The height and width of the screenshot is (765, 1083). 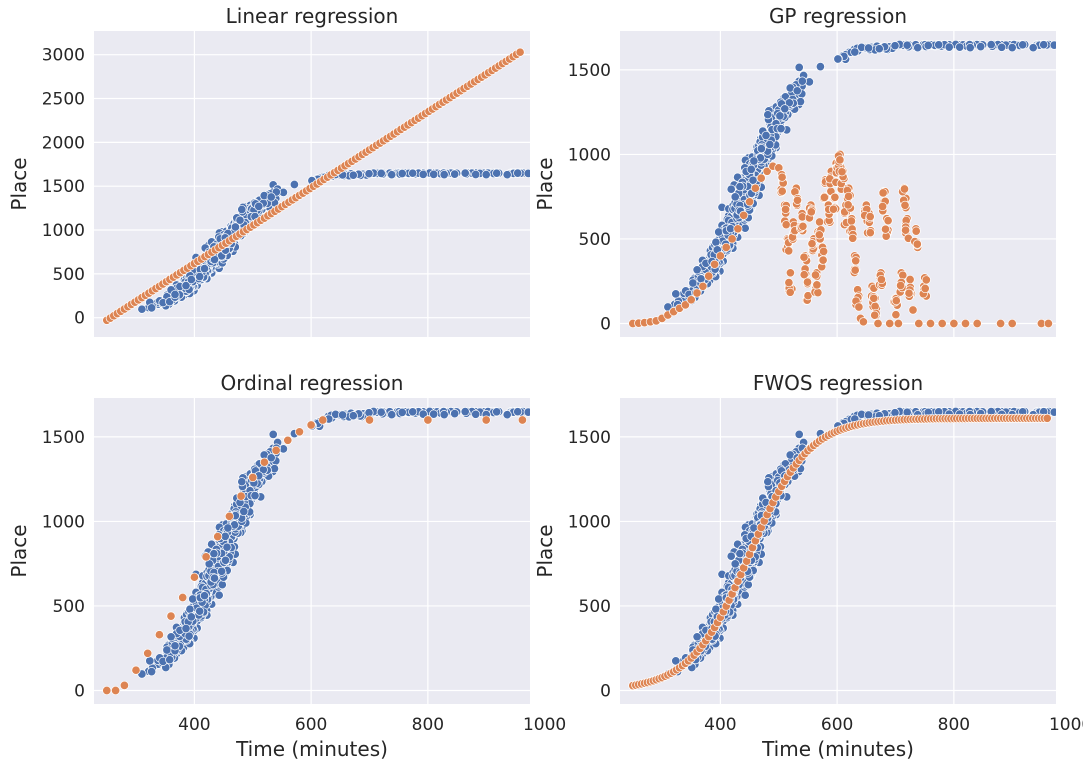 What do you see at coordinates (595, 607) in the screenshot?
I see `y-tick-label: 500` at bounding box center [595, 607].